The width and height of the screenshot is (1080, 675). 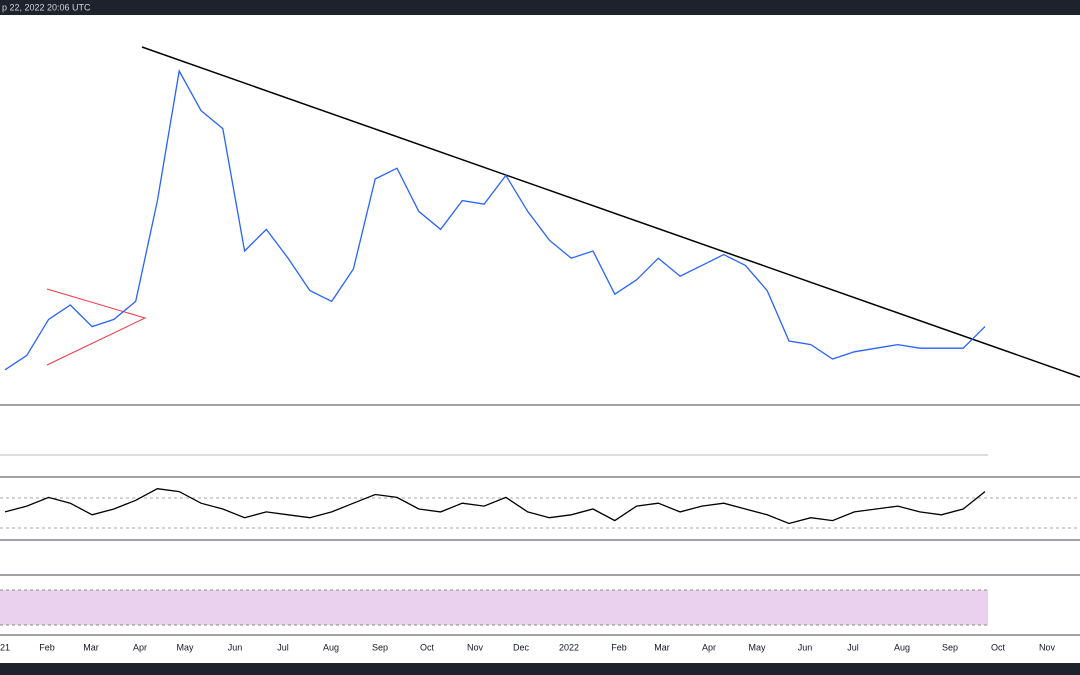 What do you see at coordinates (540, 669) in the screenshot?
I see `footer-bar` at bounding box center [540, 669].